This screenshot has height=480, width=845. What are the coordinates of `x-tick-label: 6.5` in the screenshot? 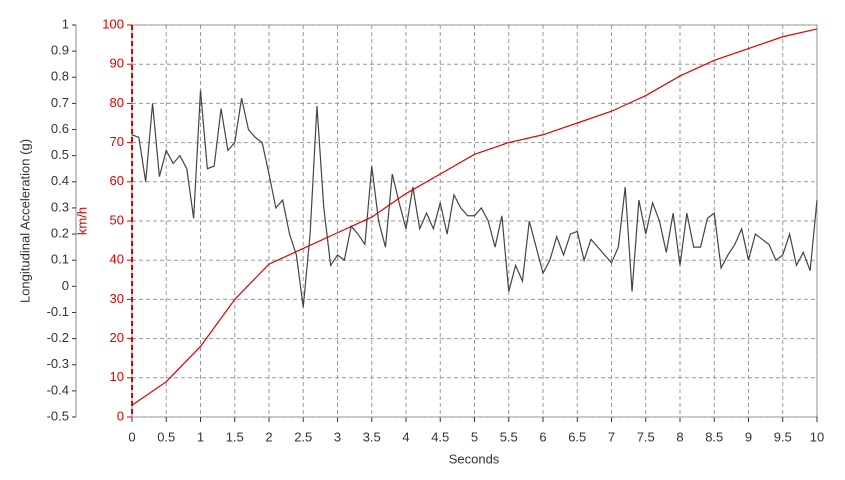 It's located at (577, 436).